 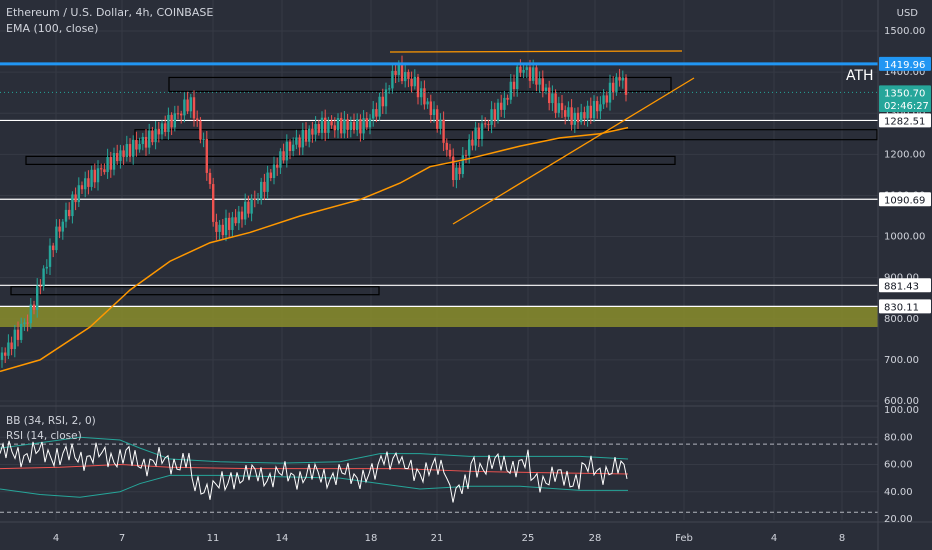 What do you see at coordinates (439, 316) in the screenshot?
I see `demand-zone` at bounding box center [439, 316].